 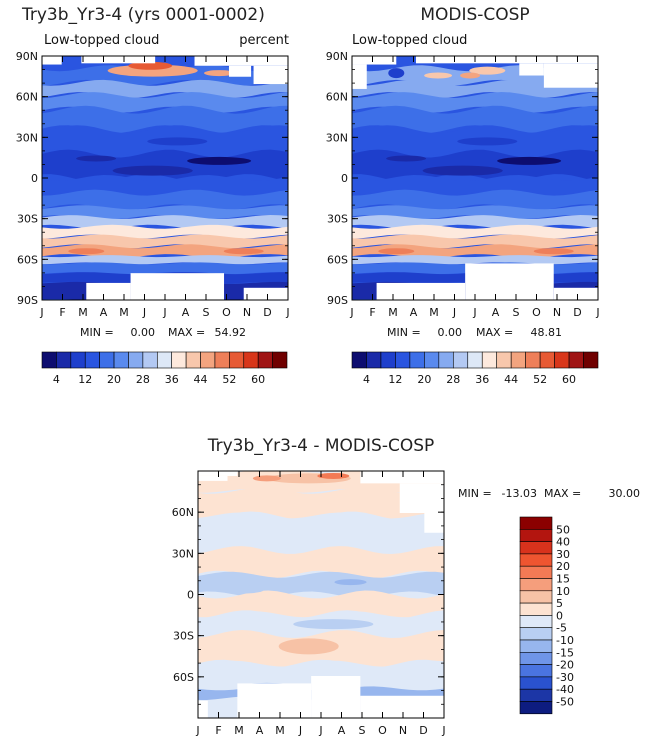 What do you see at coordinates (143, 332) in the screenshot?
I see `panel-model-min-value: 0.00` at bounding box center [143, 332].